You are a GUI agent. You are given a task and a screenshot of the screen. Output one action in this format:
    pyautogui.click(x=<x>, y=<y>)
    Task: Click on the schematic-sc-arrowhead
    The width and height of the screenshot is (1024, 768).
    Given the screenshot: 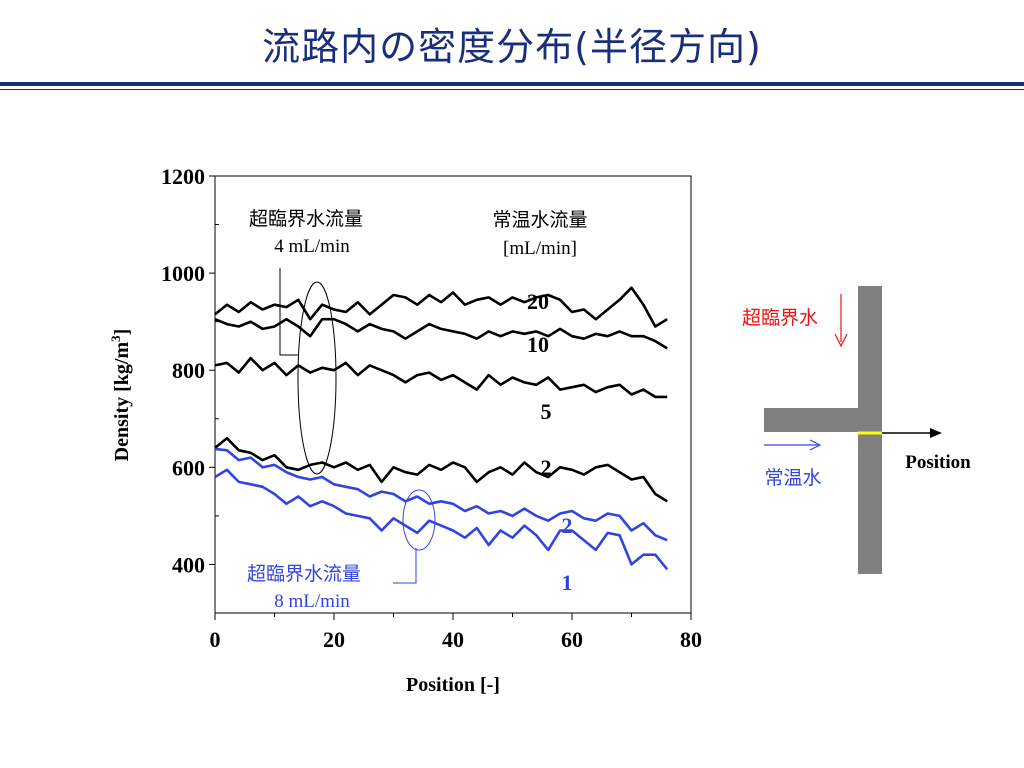 What is the action you would take?
    pyautogui.click(x=841, y=340)
    